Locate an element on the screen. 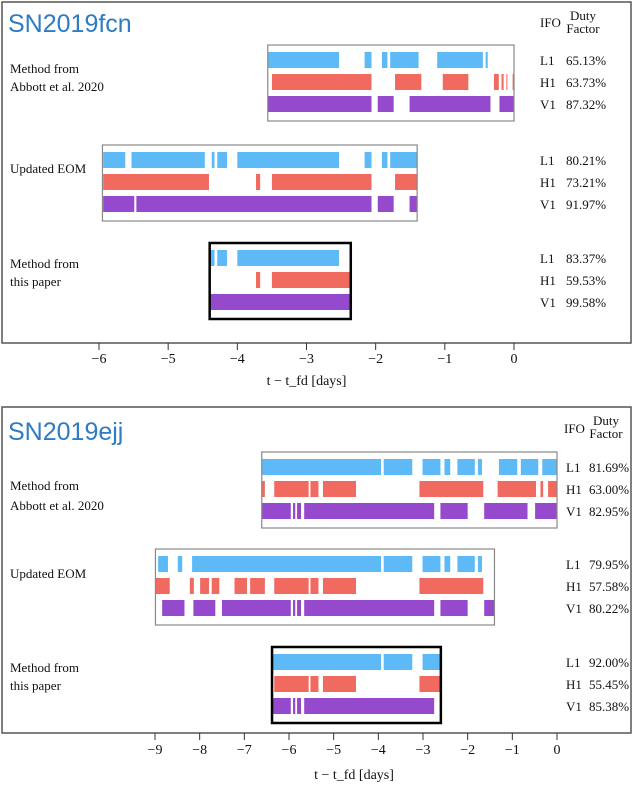  duty-factor-value: 63.00% is located at coordinates (609, 489).